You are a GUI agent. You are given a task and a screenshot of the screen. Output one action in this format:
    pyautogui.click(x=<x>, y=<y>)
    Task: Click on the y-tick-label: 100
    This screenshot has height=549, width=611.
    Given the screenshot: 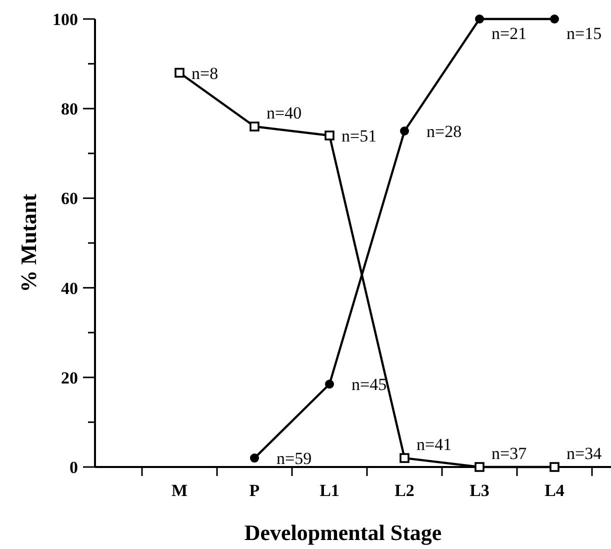 What is the action you would take?
    pyautogui.click(x=65, y=19)
    